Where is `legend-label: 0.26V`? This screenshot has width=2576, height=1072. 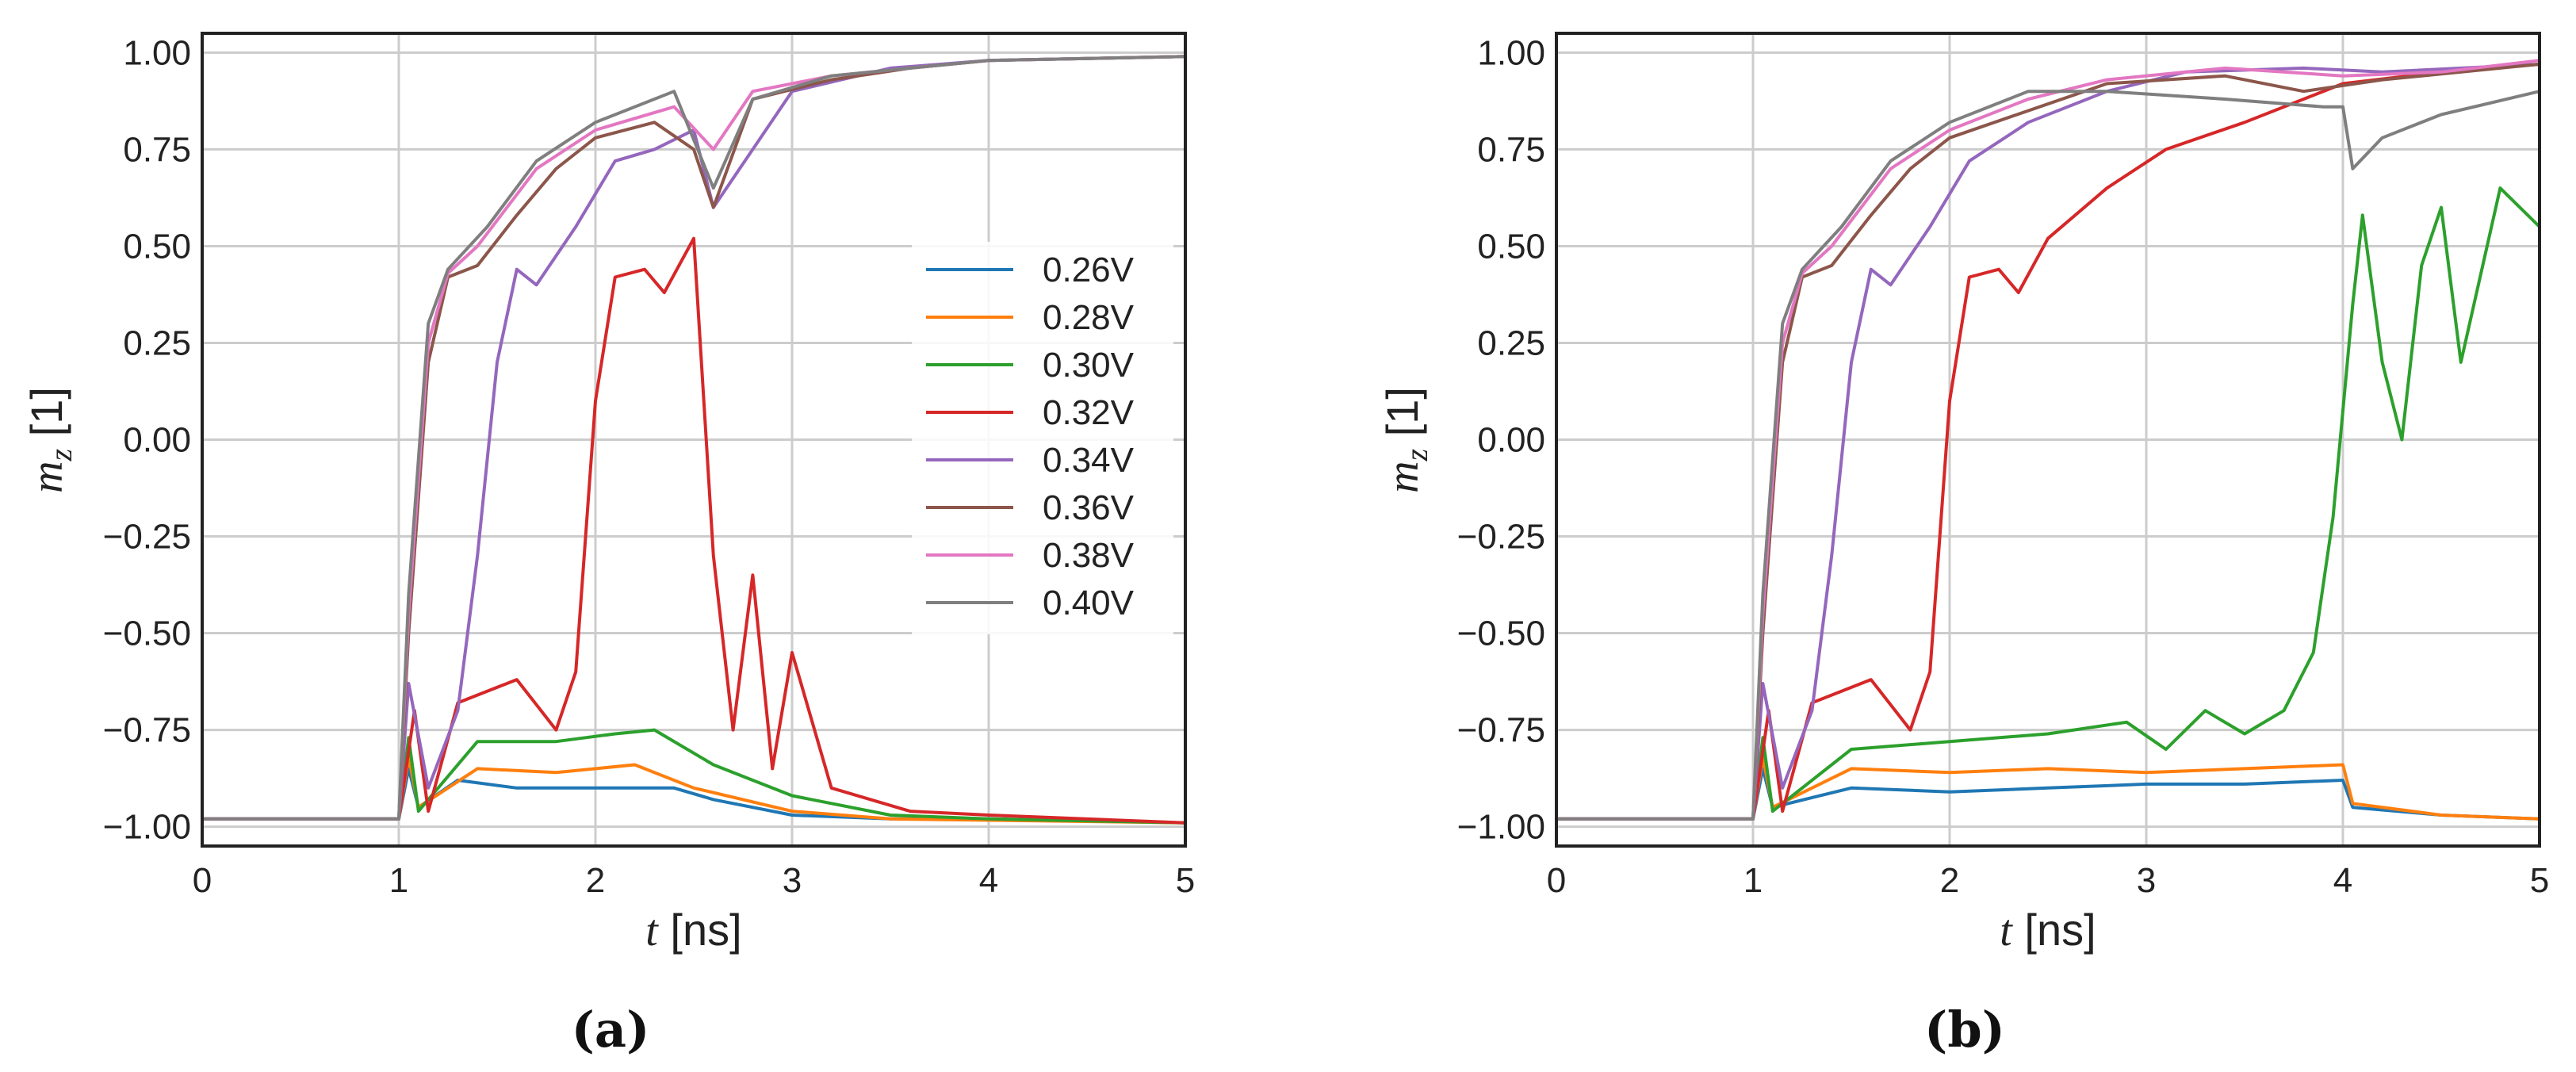
legend-label: 0.26V is located at coordinates (1089, 270).